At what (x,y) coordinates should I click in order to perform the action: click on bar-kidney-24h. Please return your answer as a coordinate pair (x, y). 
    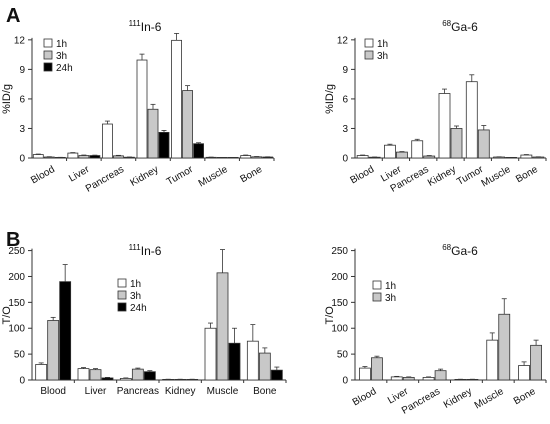
    Looking at the image, I should click on (164, 145).